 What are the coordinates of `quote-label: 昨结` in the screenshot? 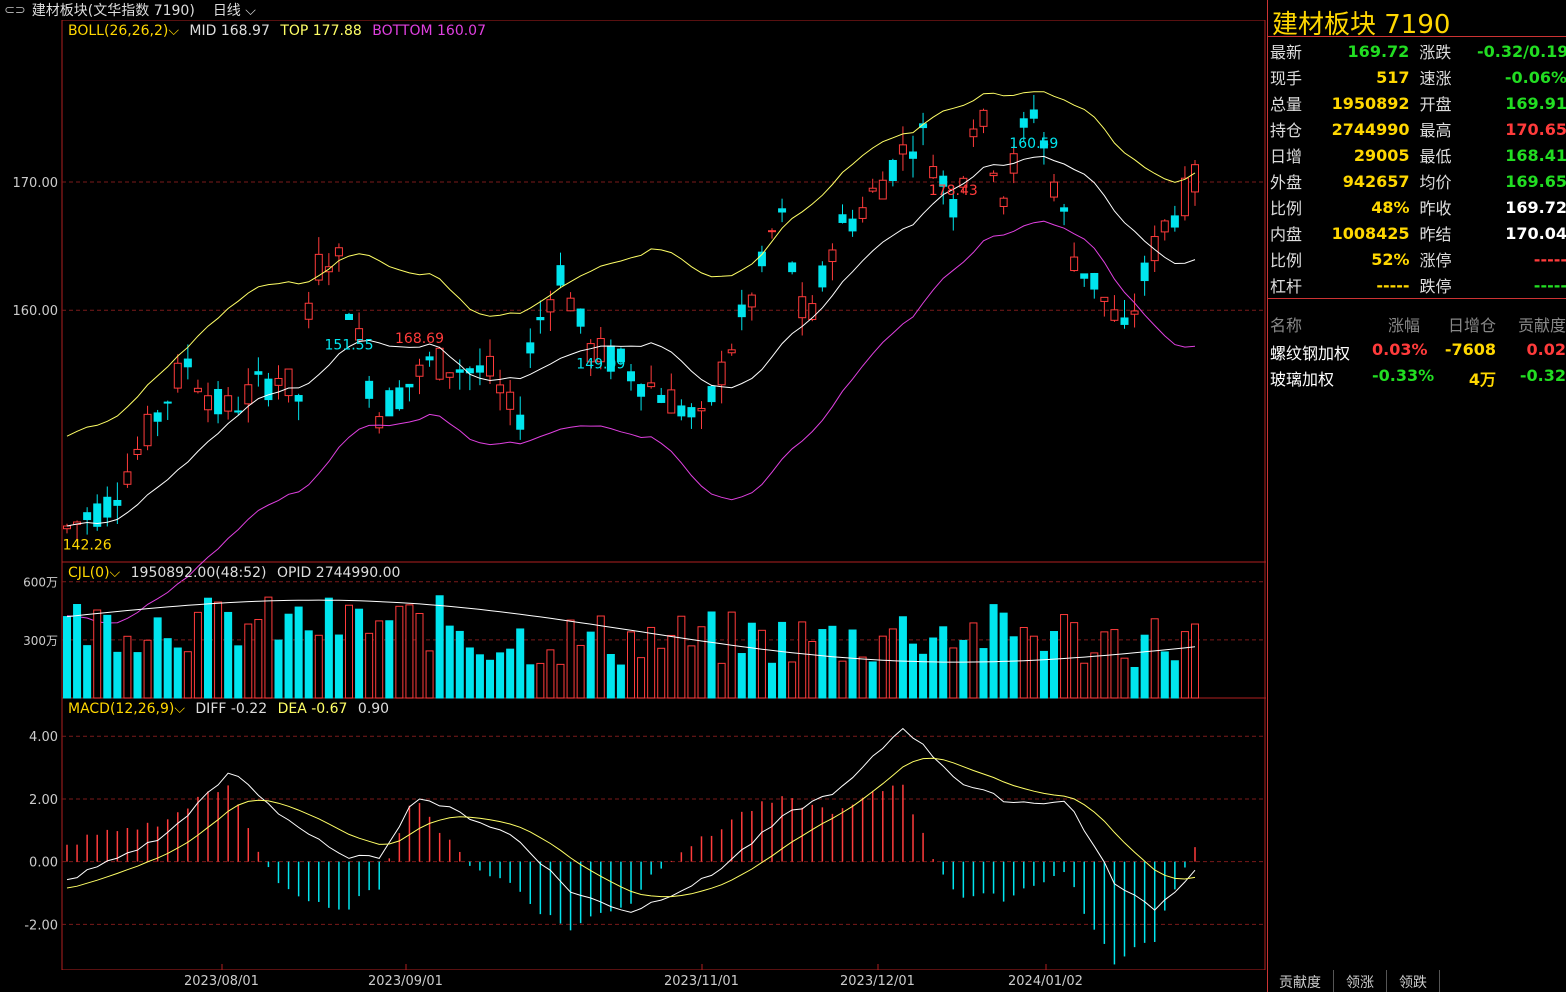 It's located at (1435, 234).